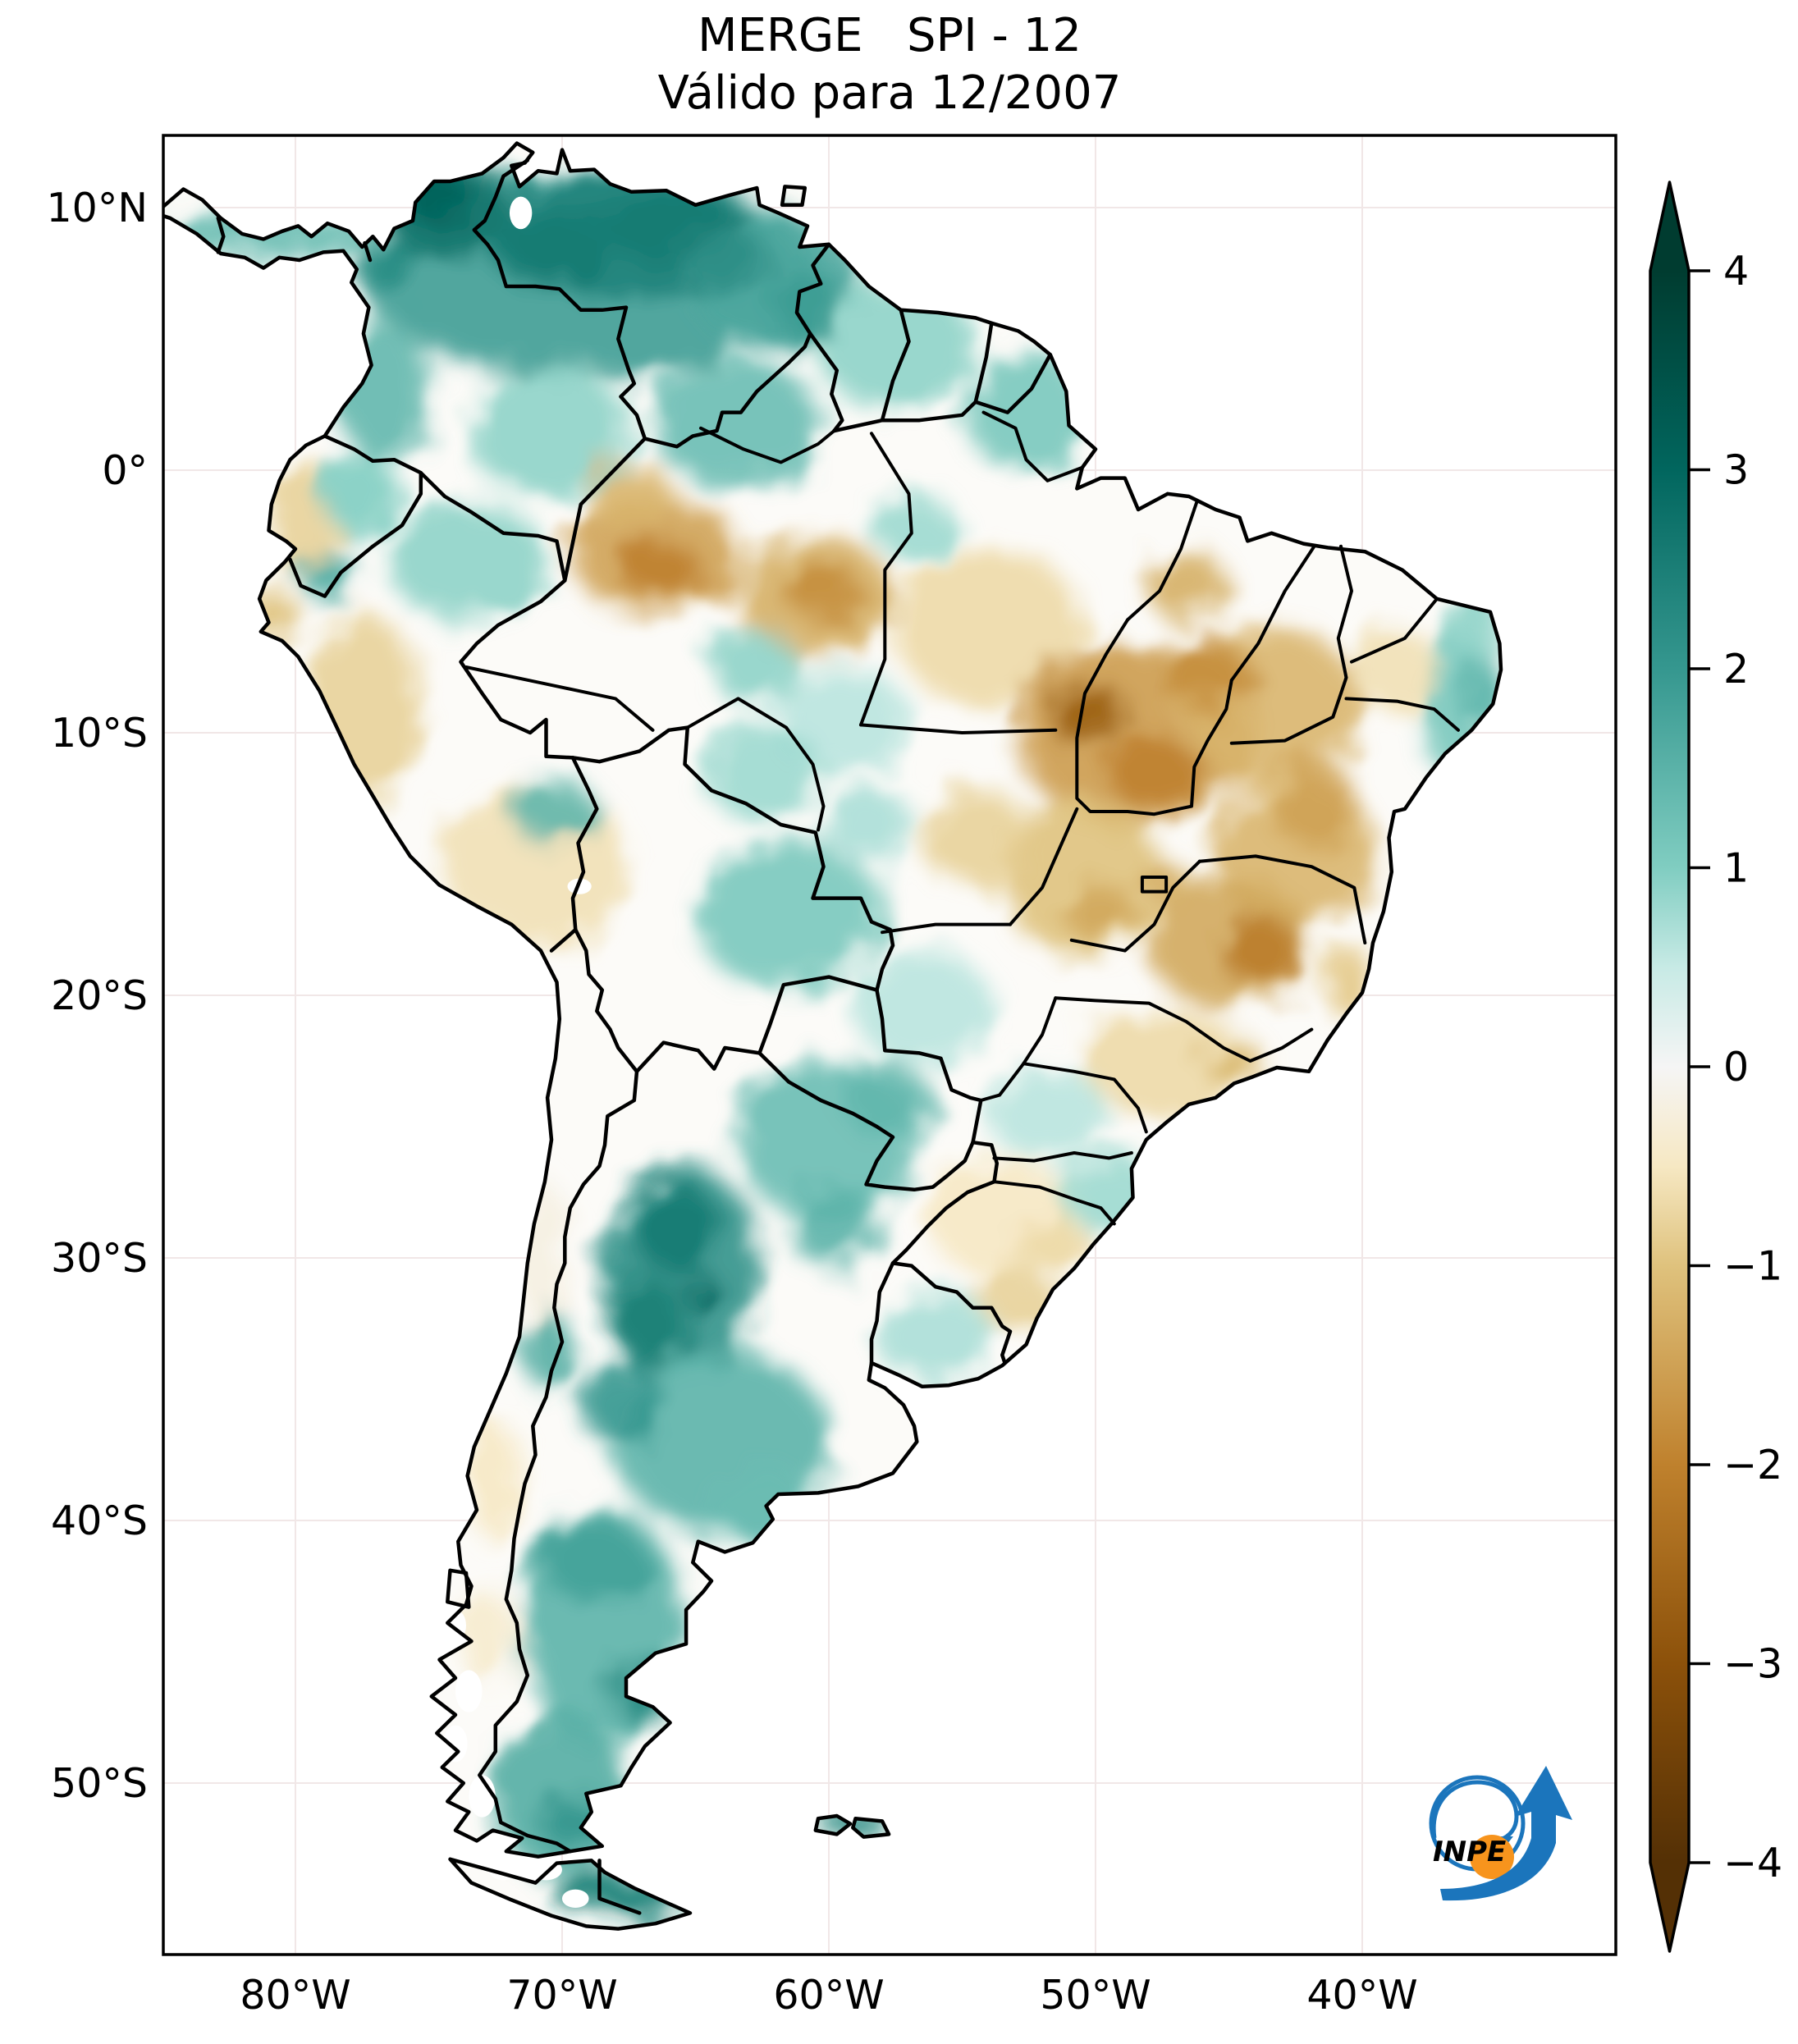  I want to click on colorbar-bottom-arrow, so click(1669, 1907).